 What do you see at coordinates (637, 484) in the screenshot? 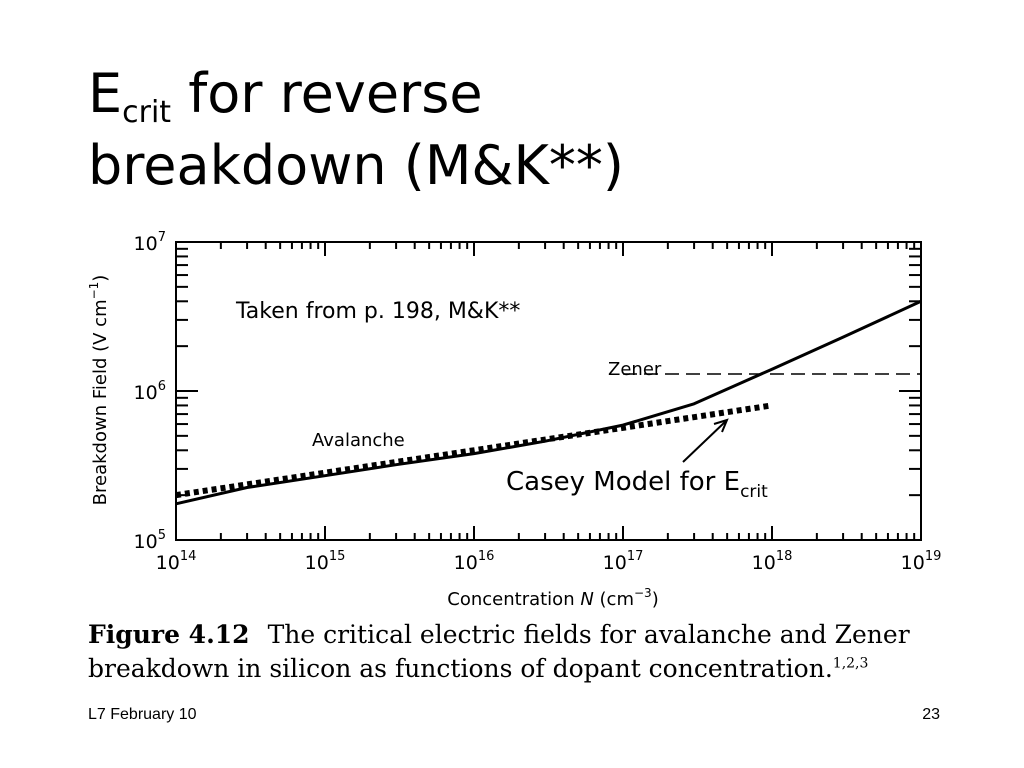
I see `series-label-casey: Casey Model for Ecrit` at bounding box center [637, 484].